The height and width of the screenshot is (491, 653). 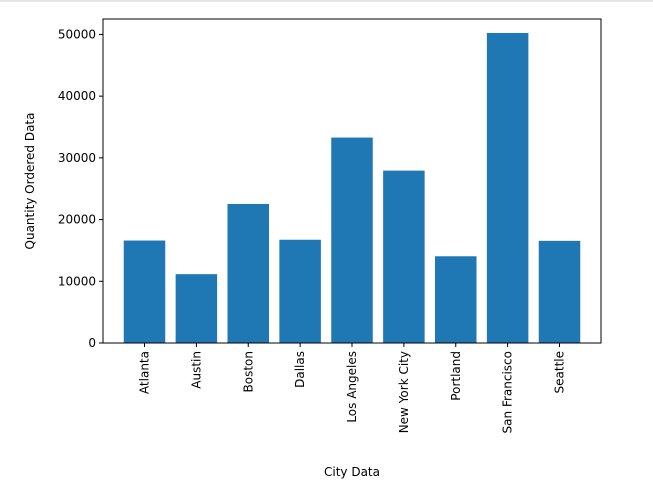 I want to click on y-tick-label: 30000, so click(x=77, y=158).